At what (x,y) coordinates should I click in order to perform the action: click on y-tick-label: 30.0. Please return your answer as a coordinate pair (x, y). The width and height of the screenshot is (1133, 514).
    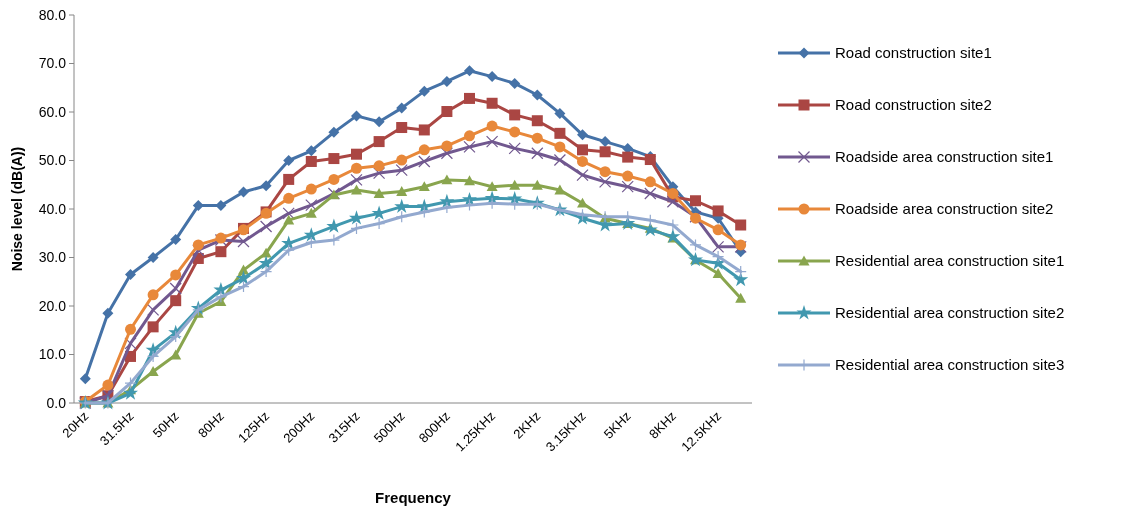
    Looking at the image, I should click on (52, 257).